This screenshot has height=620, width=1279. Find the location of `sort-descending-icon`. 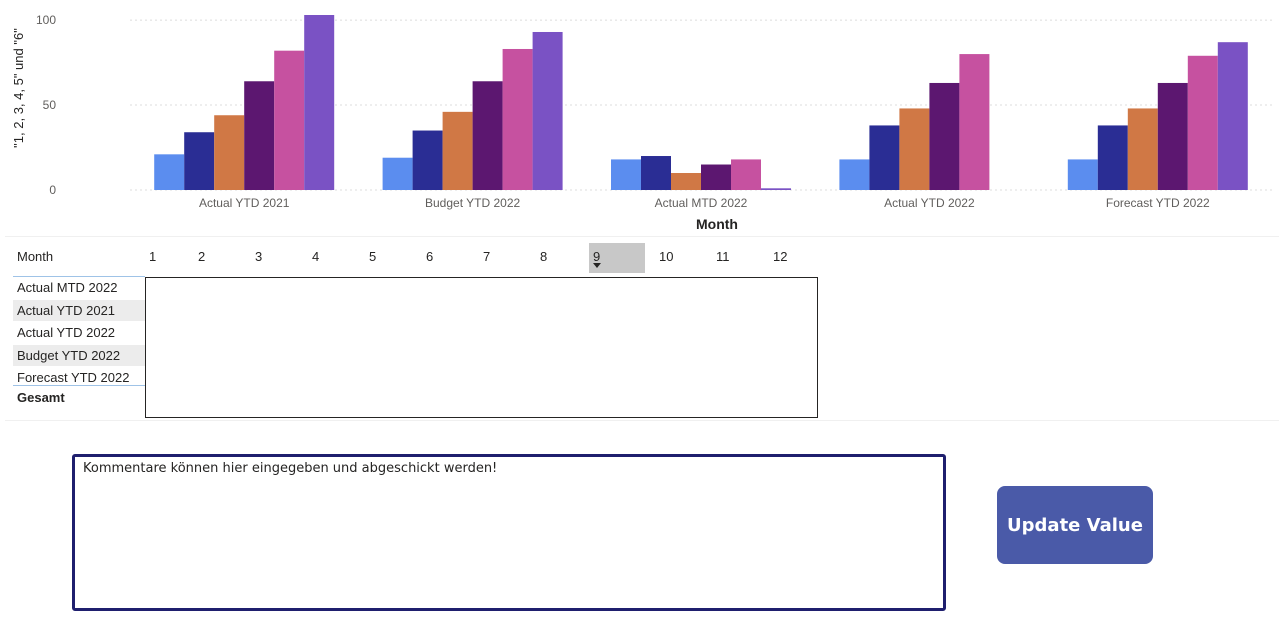

sort-descending-icon is located at coordinates (597, 265).